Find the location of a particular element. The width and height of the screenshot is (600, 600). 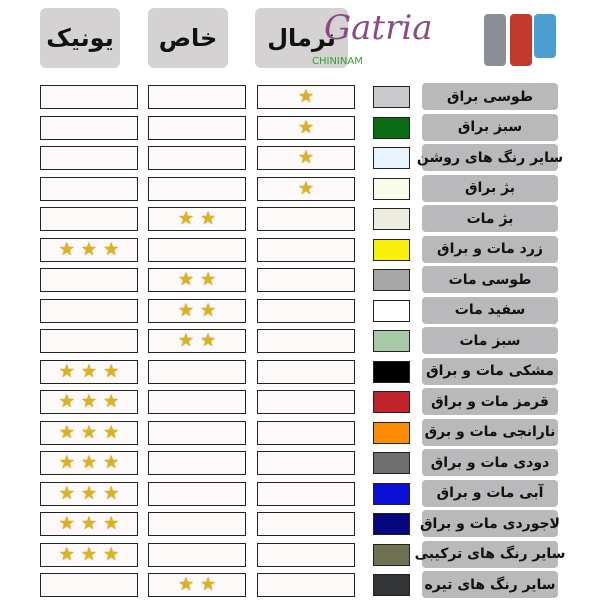

color-label: سایر رنگ های ترکیبی is located at coordinates (490, 554).